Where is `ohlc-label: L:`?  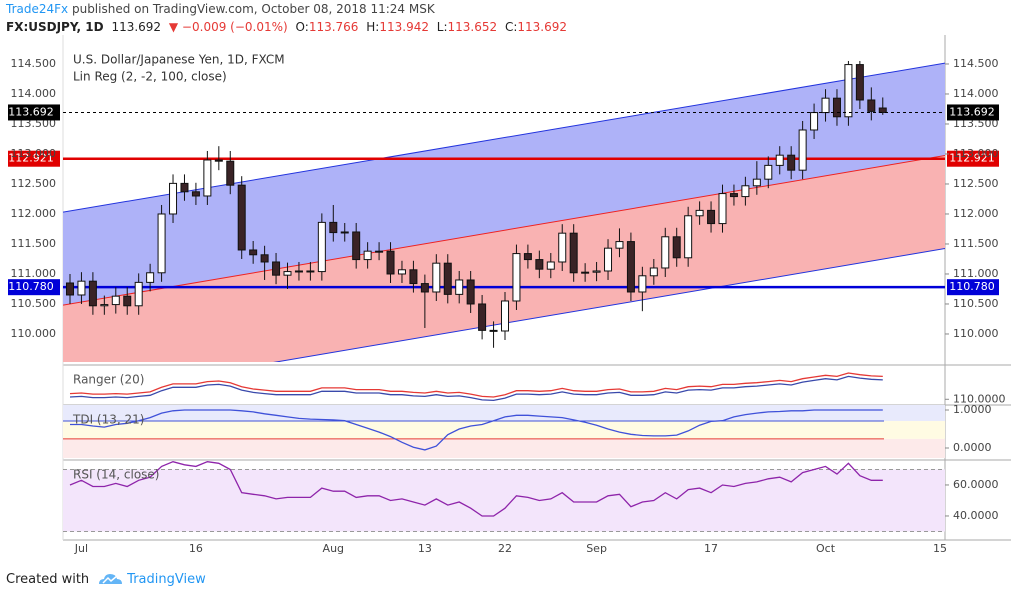 ohlc-label: L: is located at coordinates (442, 27).